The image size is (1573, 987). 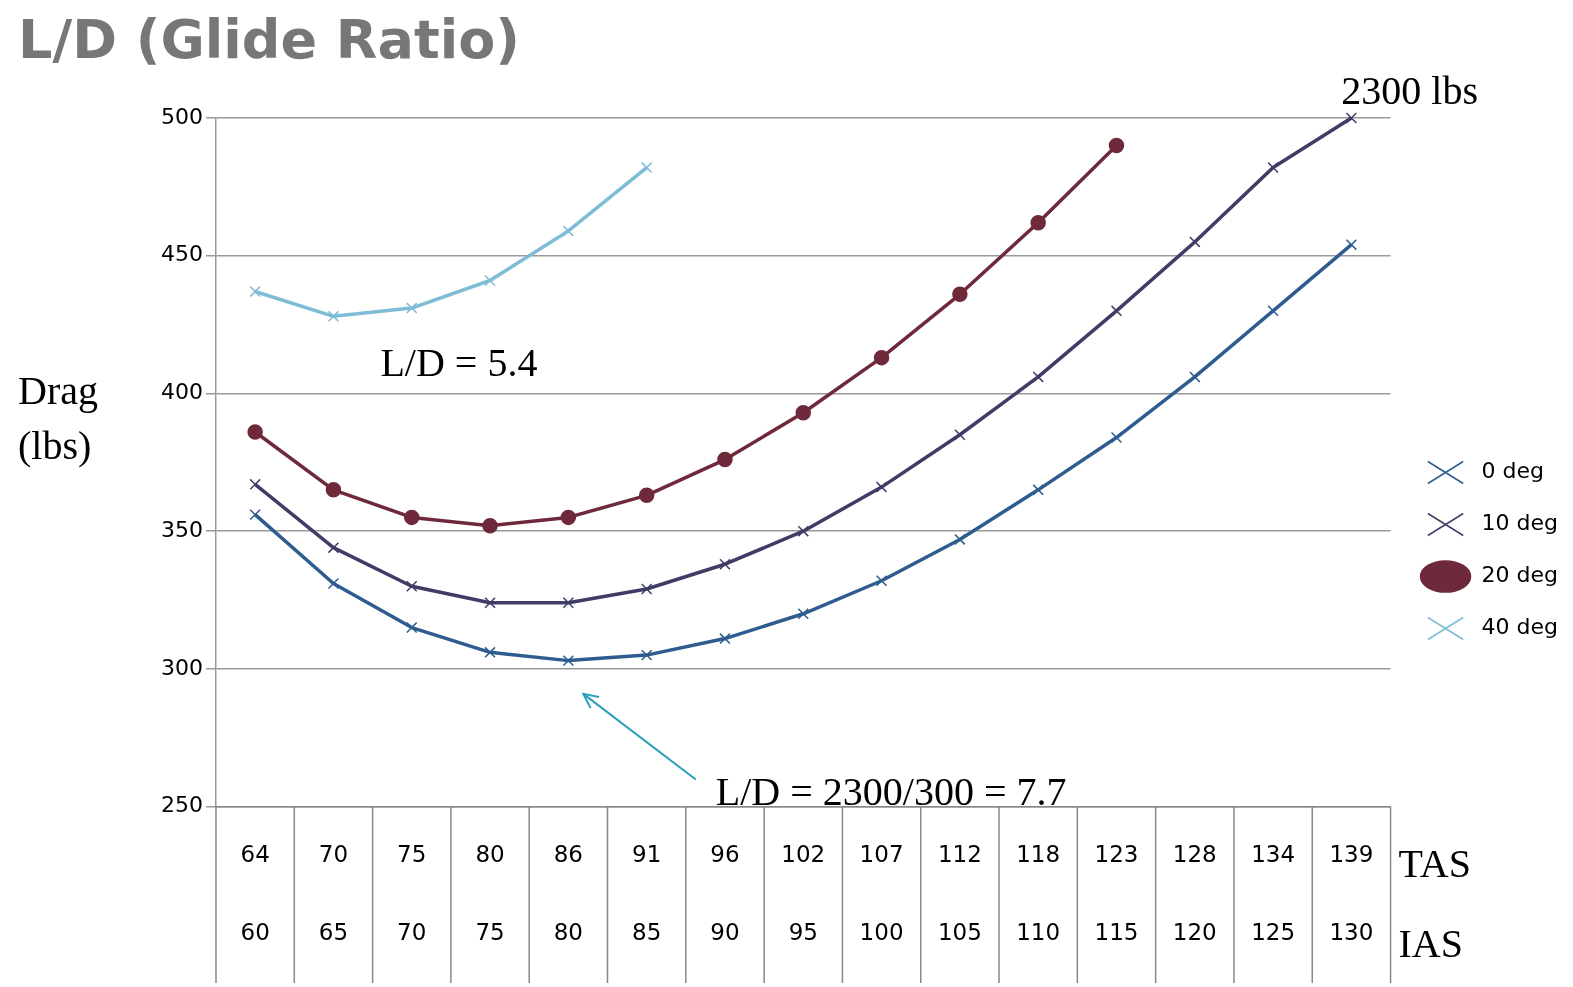 What do you see at coordinates (647, 892) in the screenshot?
I see `category-label: 91 85` at bounding box center [647, 892].